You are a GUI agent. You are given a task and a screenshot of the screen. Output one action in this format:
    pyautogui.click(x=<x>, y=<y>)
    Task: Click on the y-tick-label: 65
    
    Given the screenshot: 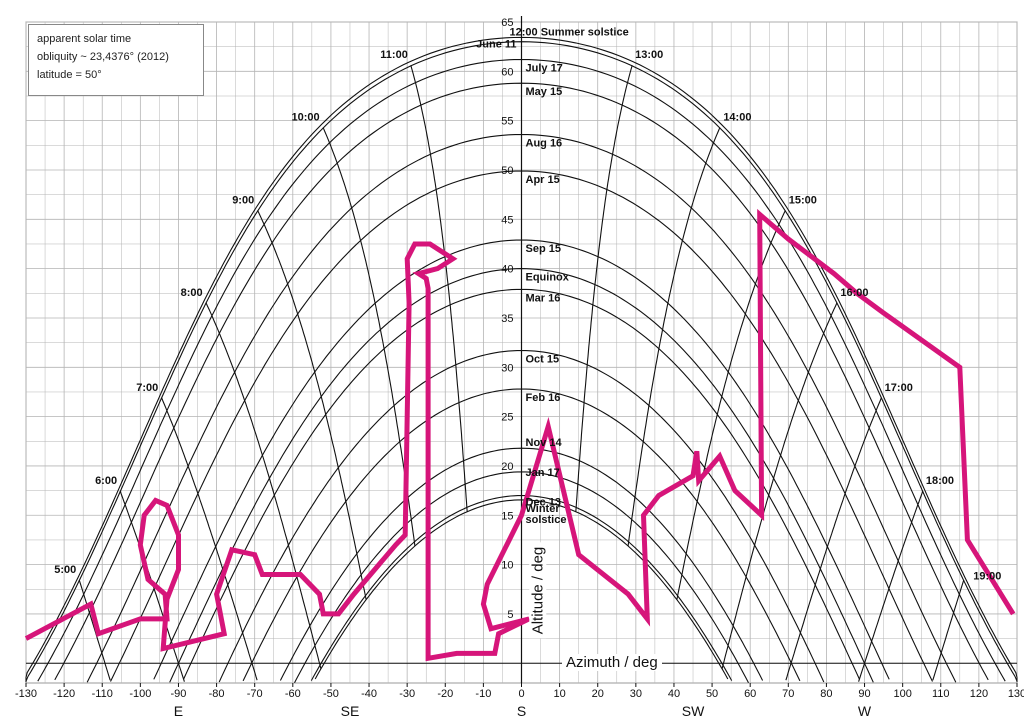 What is the action you would take?
    pyautogui.click(x=507, y=23)
    